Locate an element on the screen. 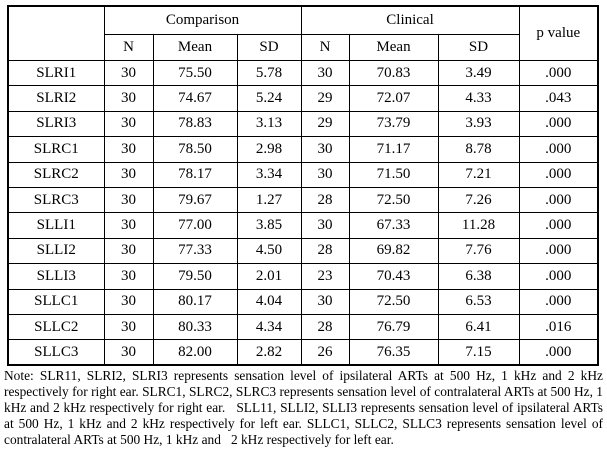  cell-comparison-sd: 5.24 is located at coordinates (269, 98).